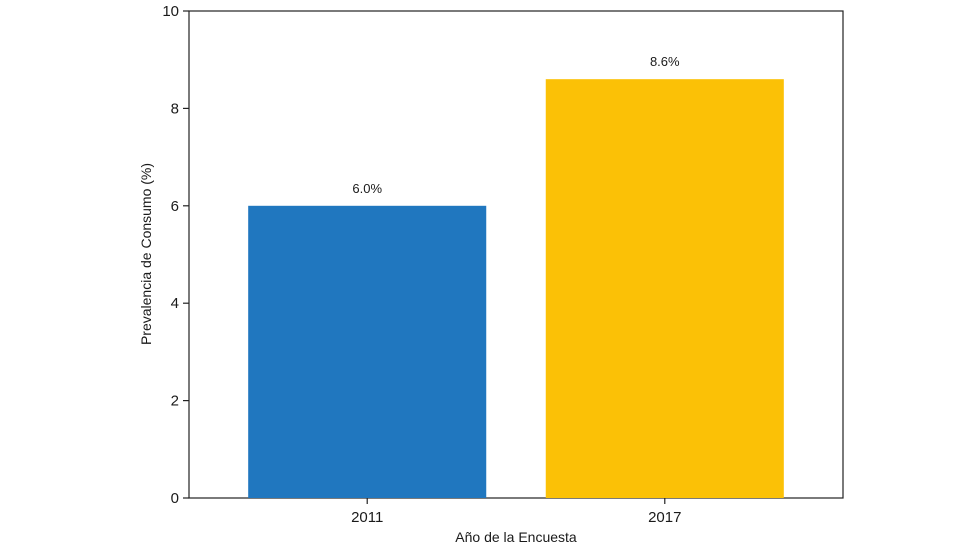  What do you see at coordinates (146, 254) in the screenshot?
I see `y-axis-label: Prevalencia de Consumo (%)` at bounding box center [146, 254].